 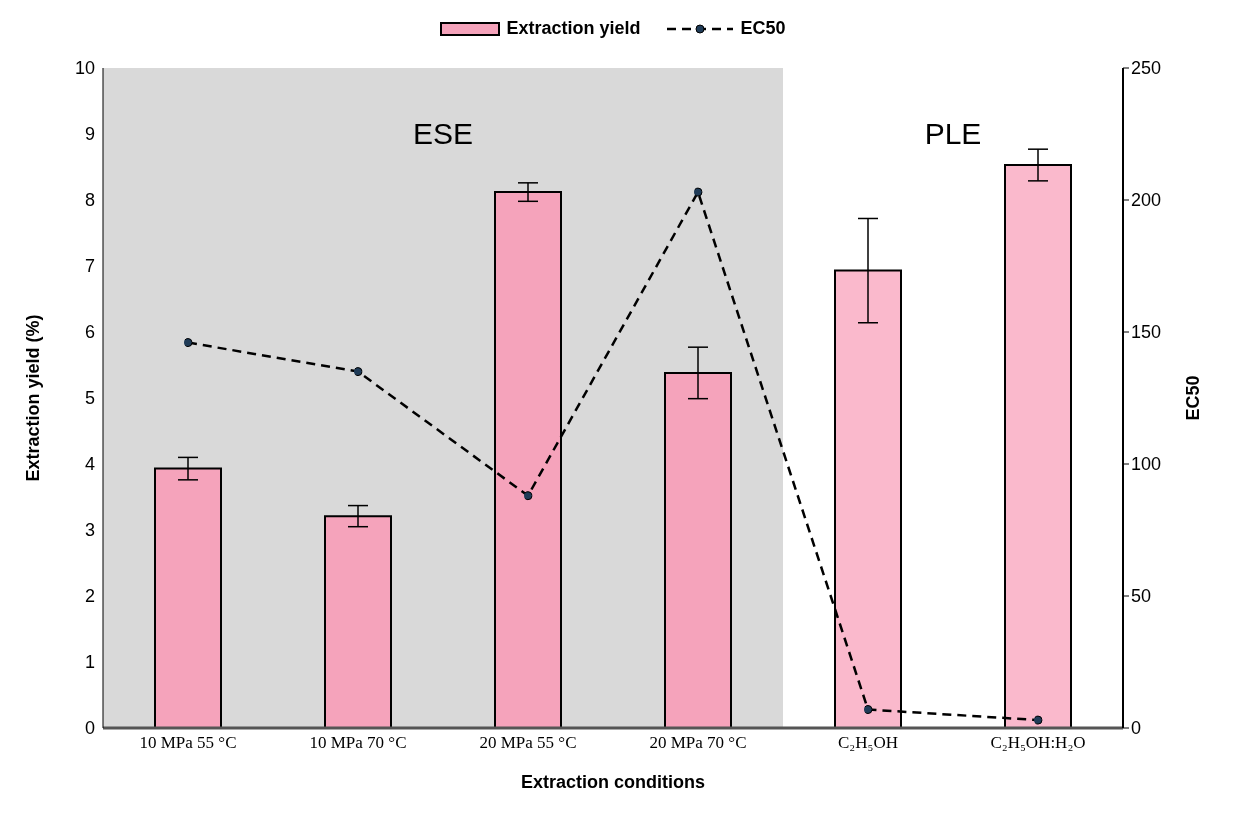 What do you see at coordinates (89, 332) in the screenshot?
I see `y-tick-label: 6` at bounding box center [89, 332].